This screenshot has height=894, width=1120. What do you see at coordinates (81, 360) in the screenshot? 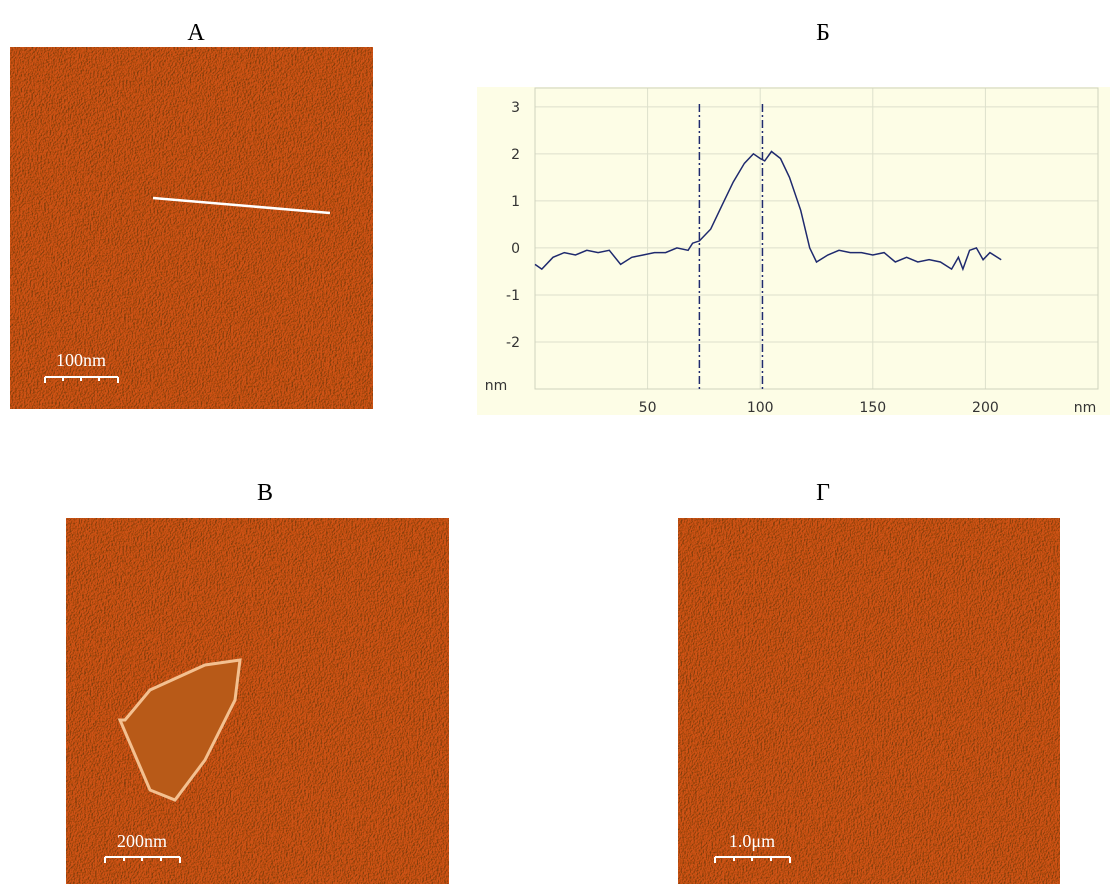
I see `scale-bar-label: 100nm` at bounding box center [81, 360].